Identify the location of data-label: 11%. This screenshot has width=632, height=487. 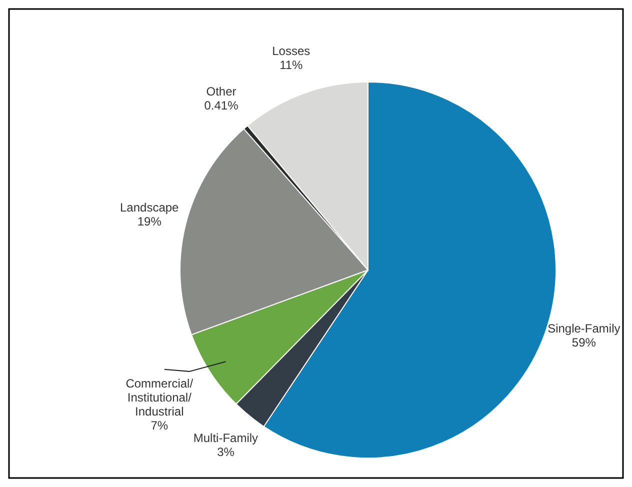
(292, 65).